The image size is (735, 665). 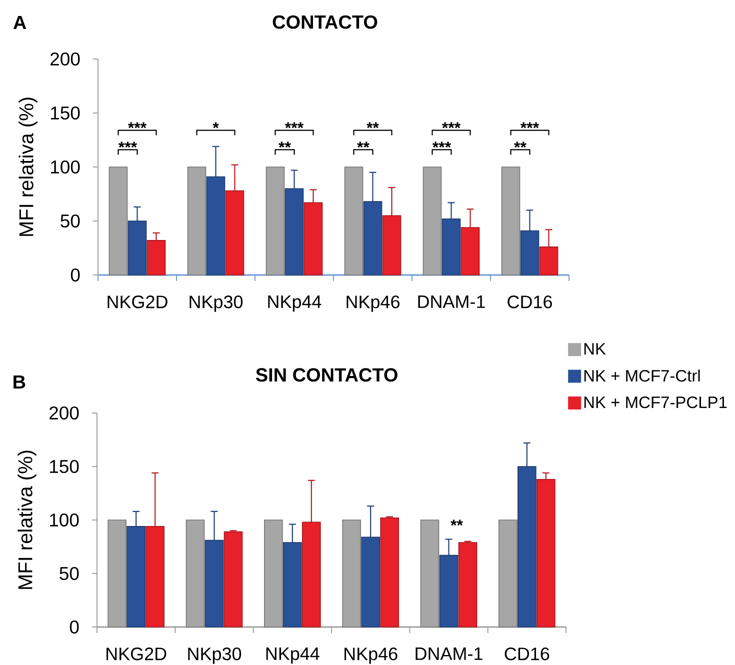 What do you see at coordinates (327, 375) in the screenshot?
I see `chart-title: SIN CONTACTO` at bounding box center [327, 375].